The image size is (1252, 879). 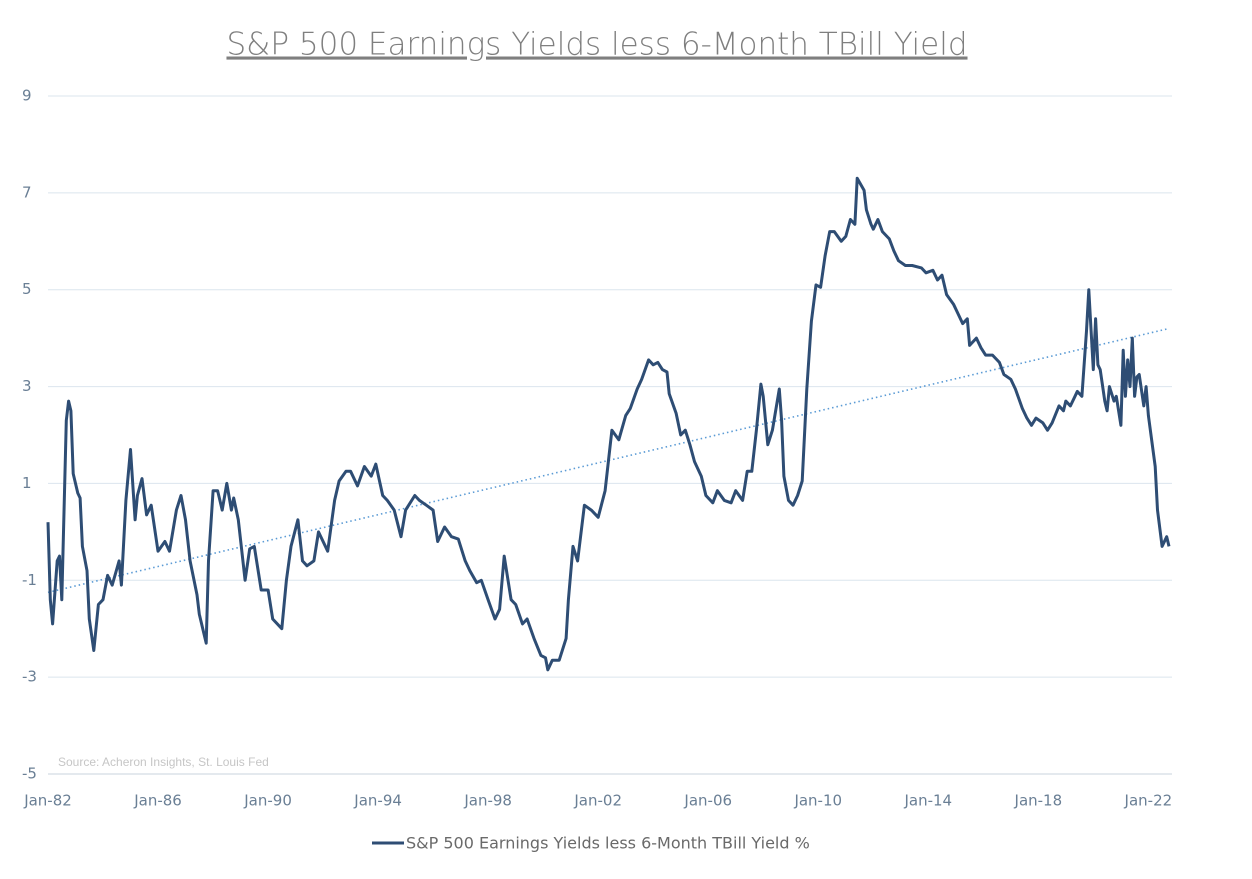 I want to click on x-tick-label: Jan-18, so click(x=1038, y=801).